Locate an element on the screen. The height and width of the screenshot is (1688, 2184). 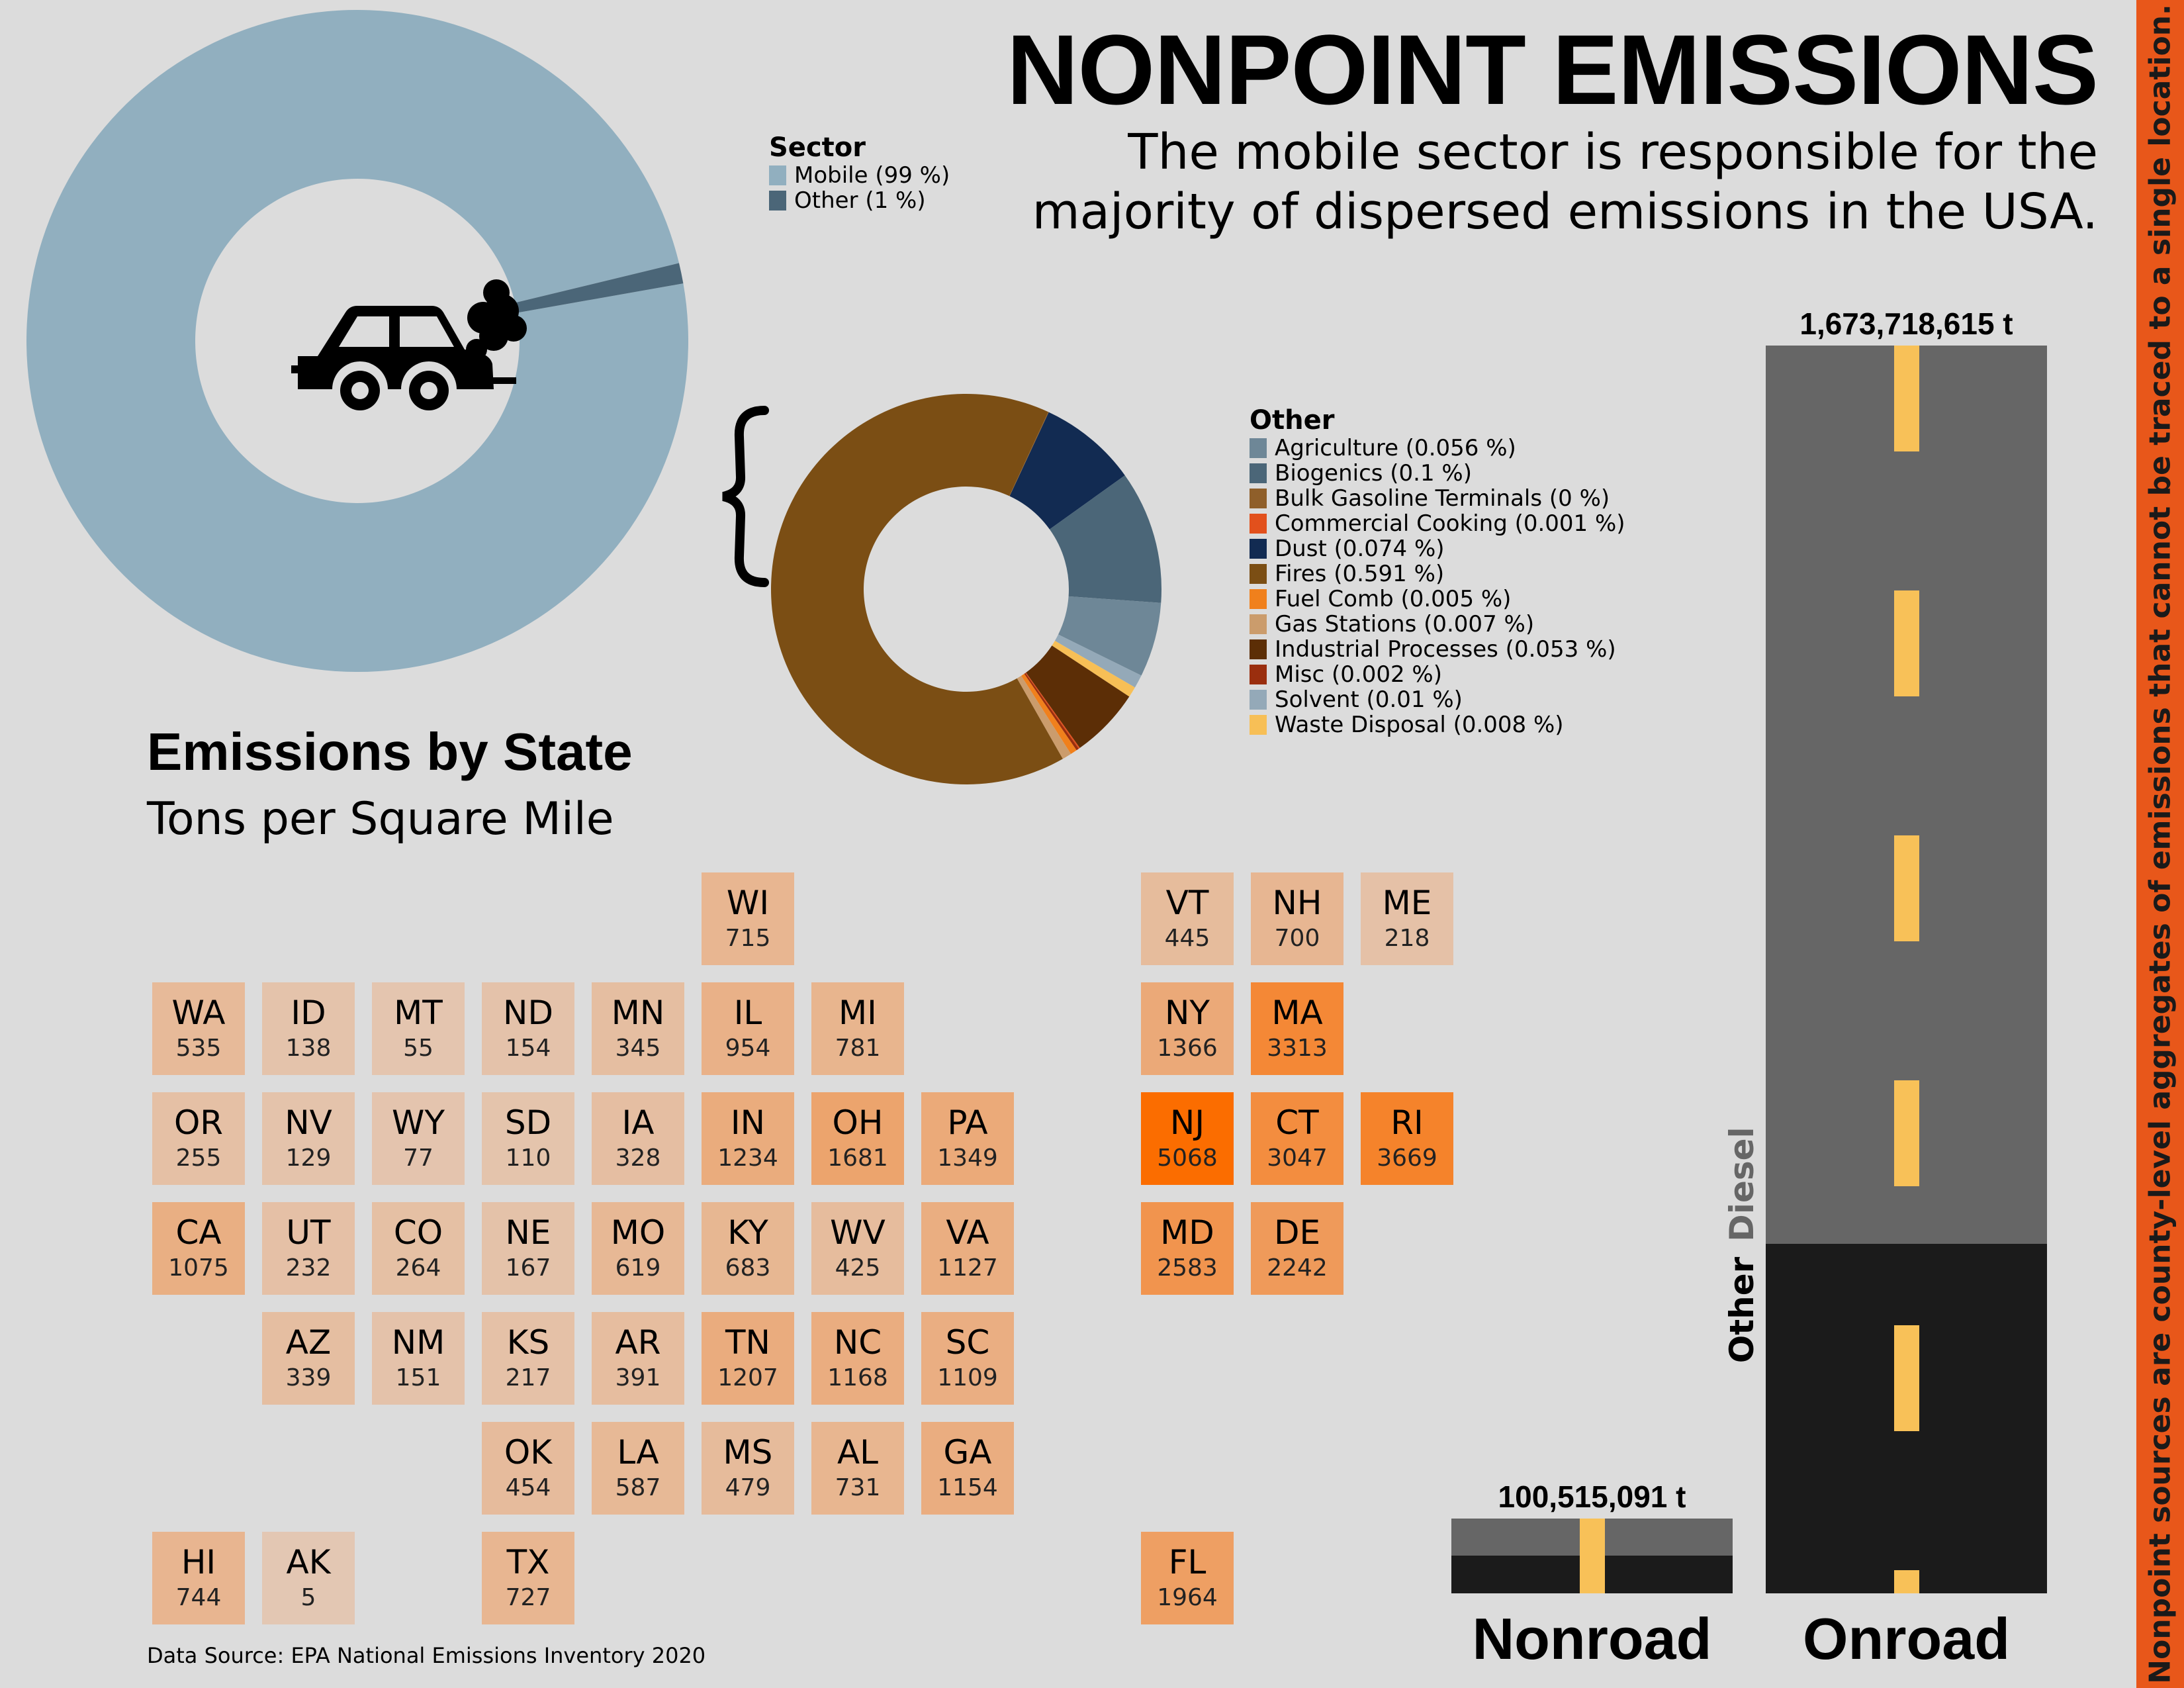
legend-label: Mobile (99 %) is located at coordinates (872, 175).